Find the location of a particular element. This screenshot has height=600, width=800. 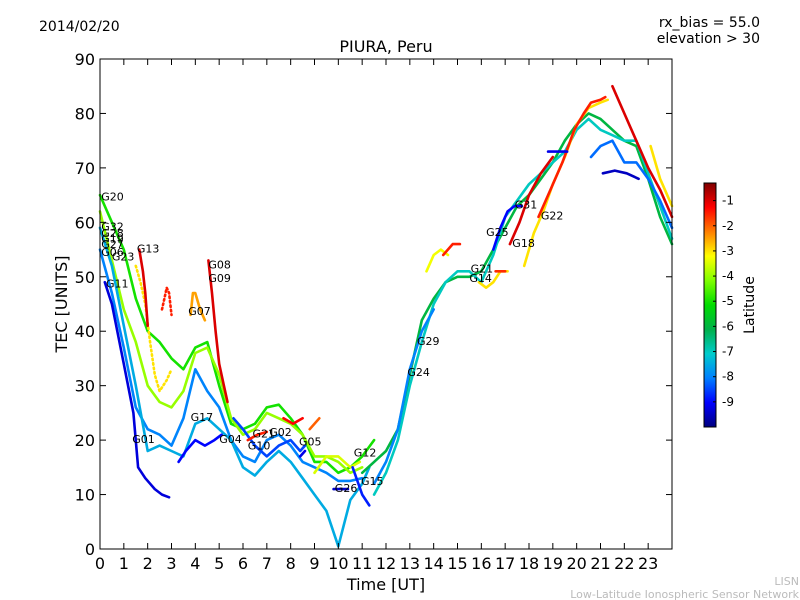

satellite-label: G32 is located at coordinates (112, 227).